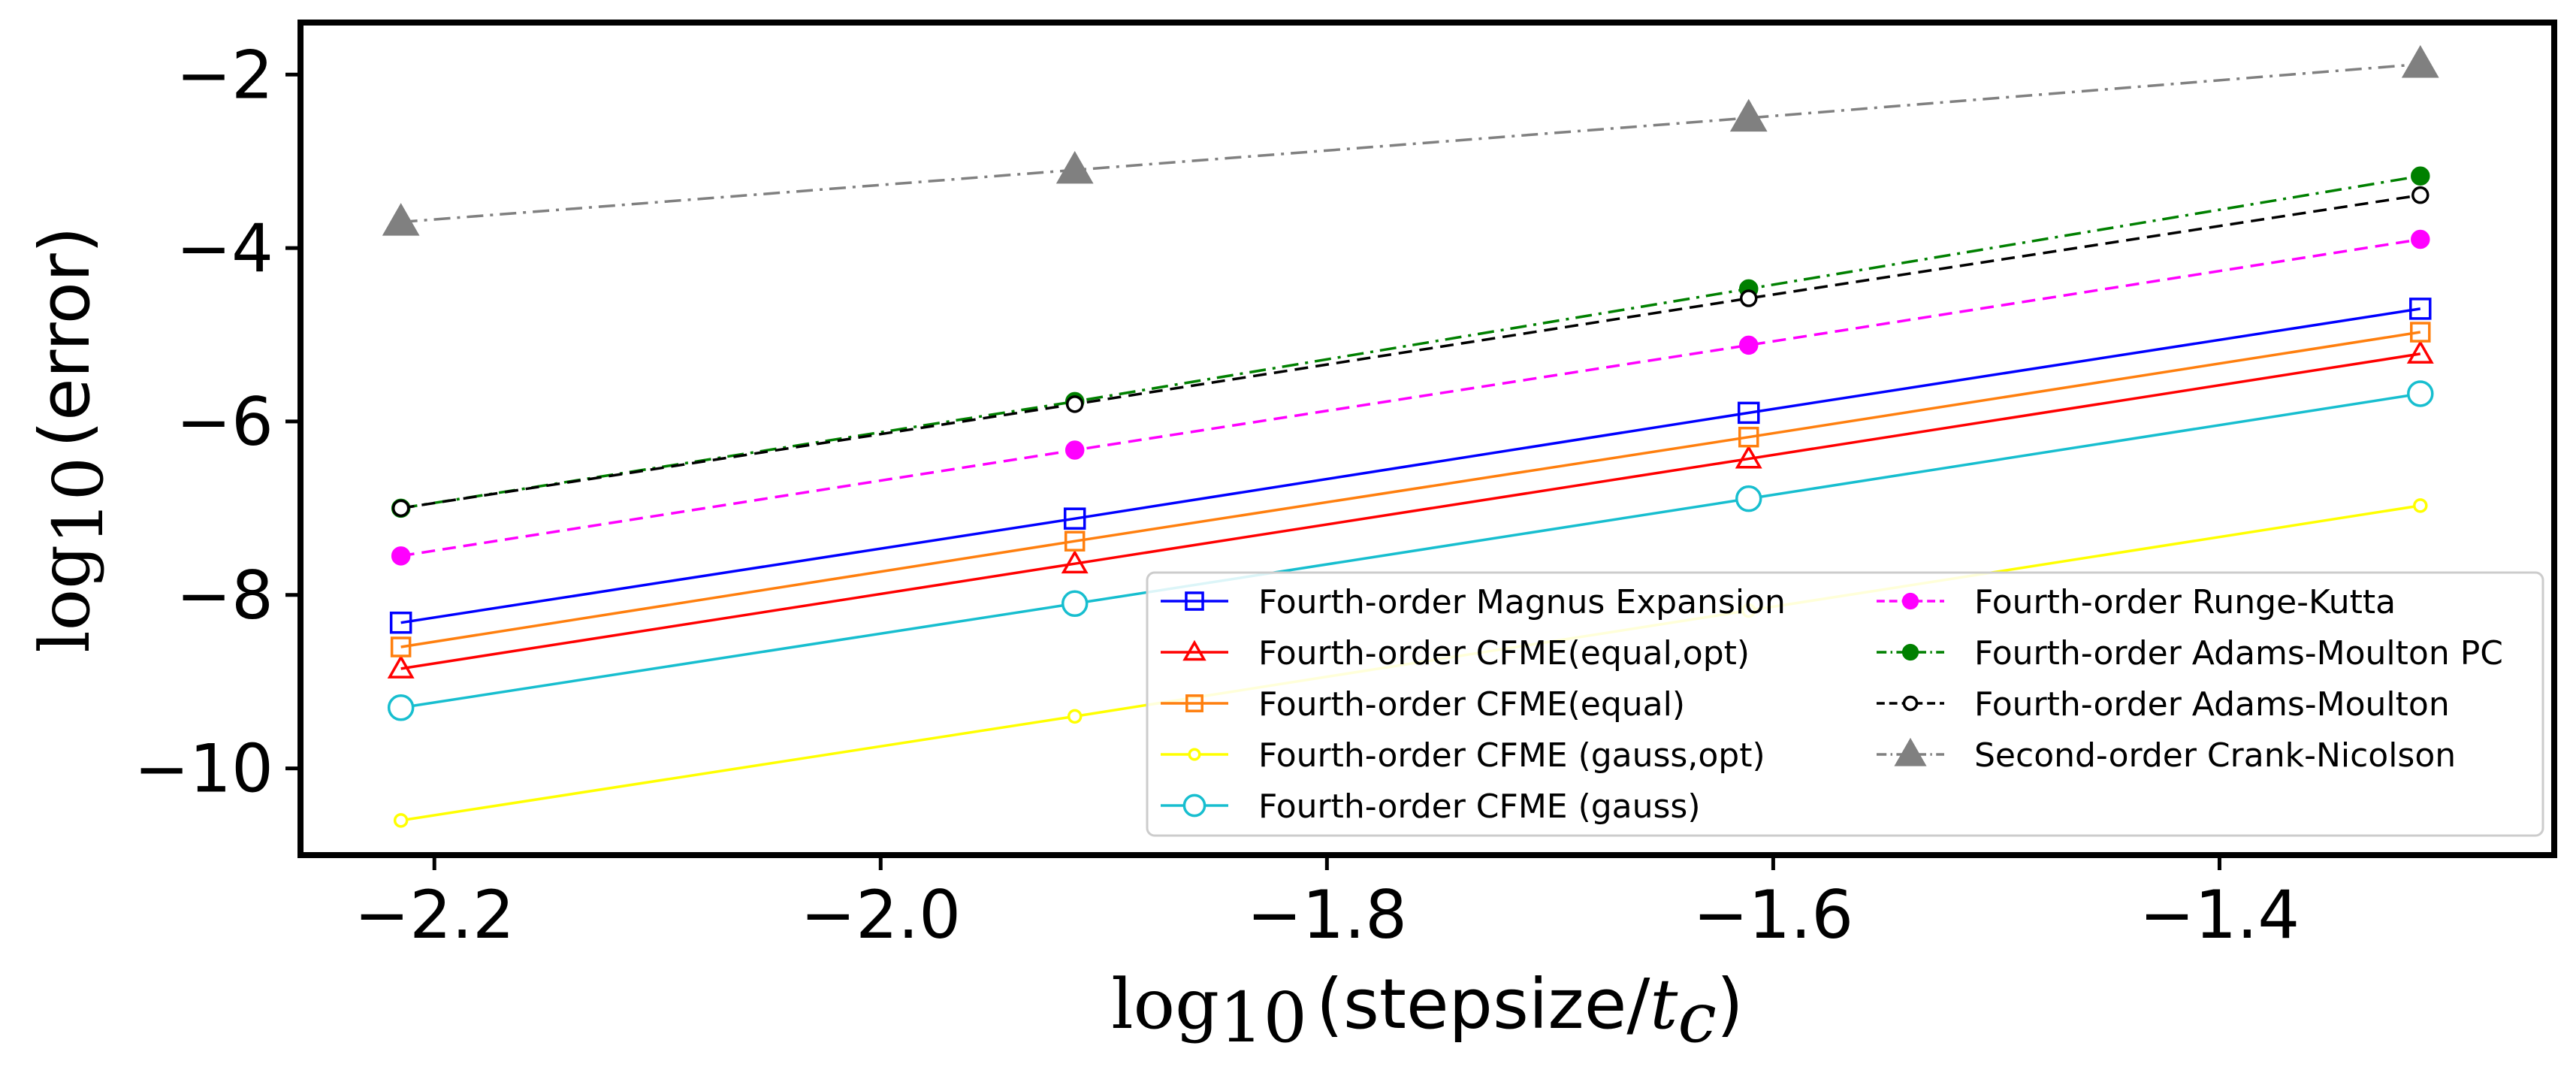  I want to click on y-axis: −10 −8 −6 −4 −2, so click(217, 422).